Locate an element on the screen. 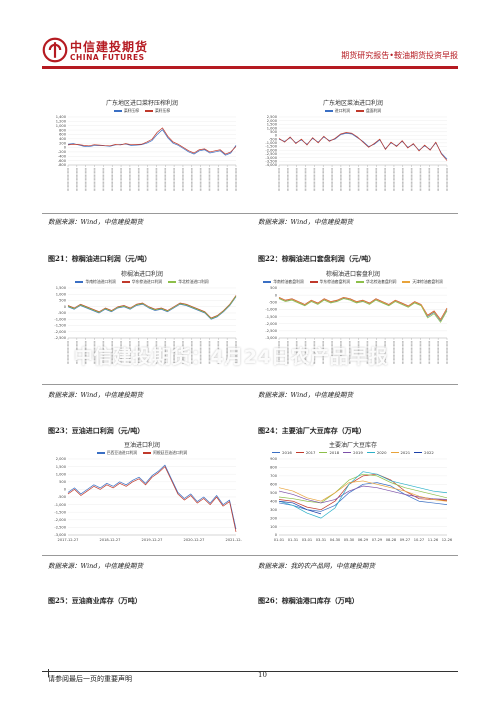 The image size is (500, 707). y-tick-label: -4,000 is located at coordinates (271, 165).